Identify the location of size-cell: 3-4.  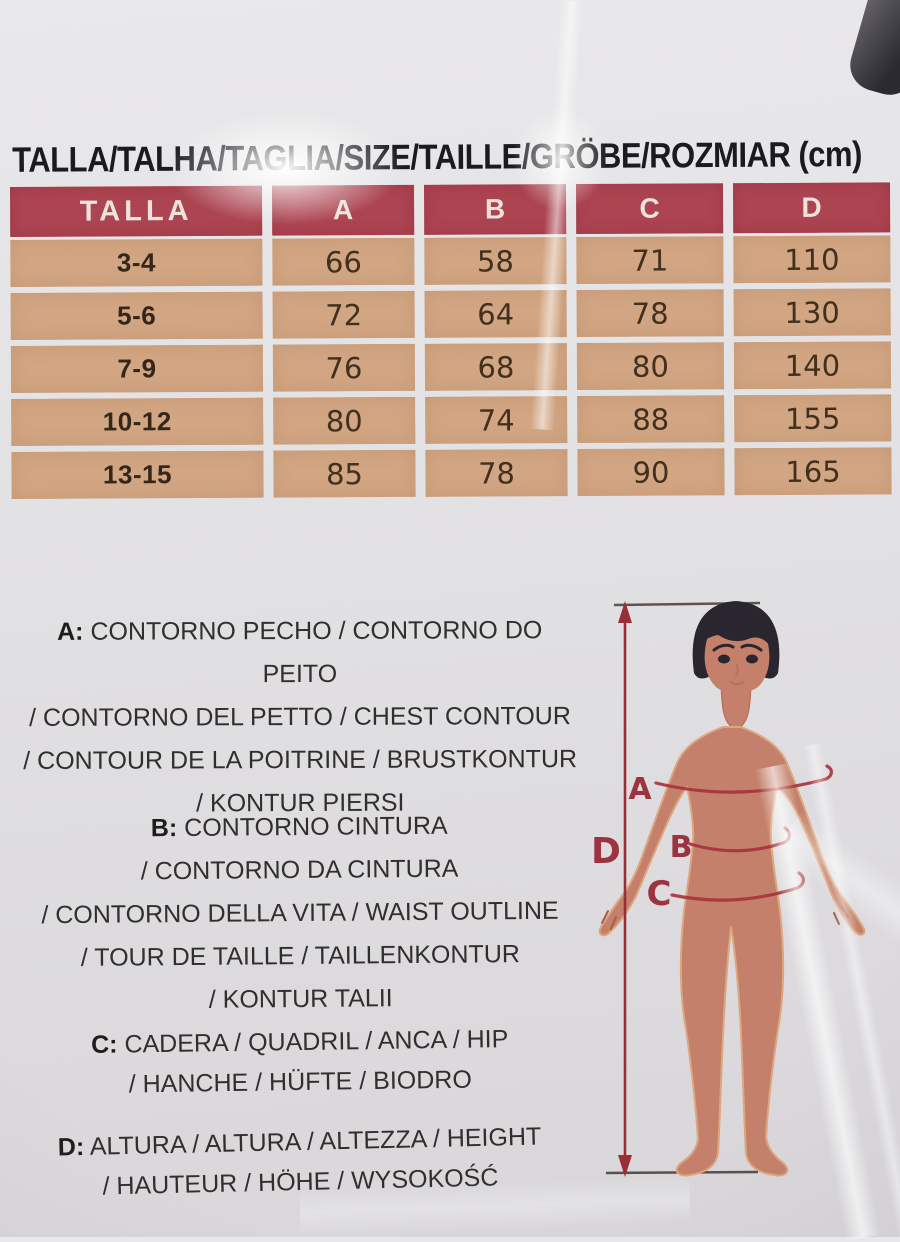
(136, 262).